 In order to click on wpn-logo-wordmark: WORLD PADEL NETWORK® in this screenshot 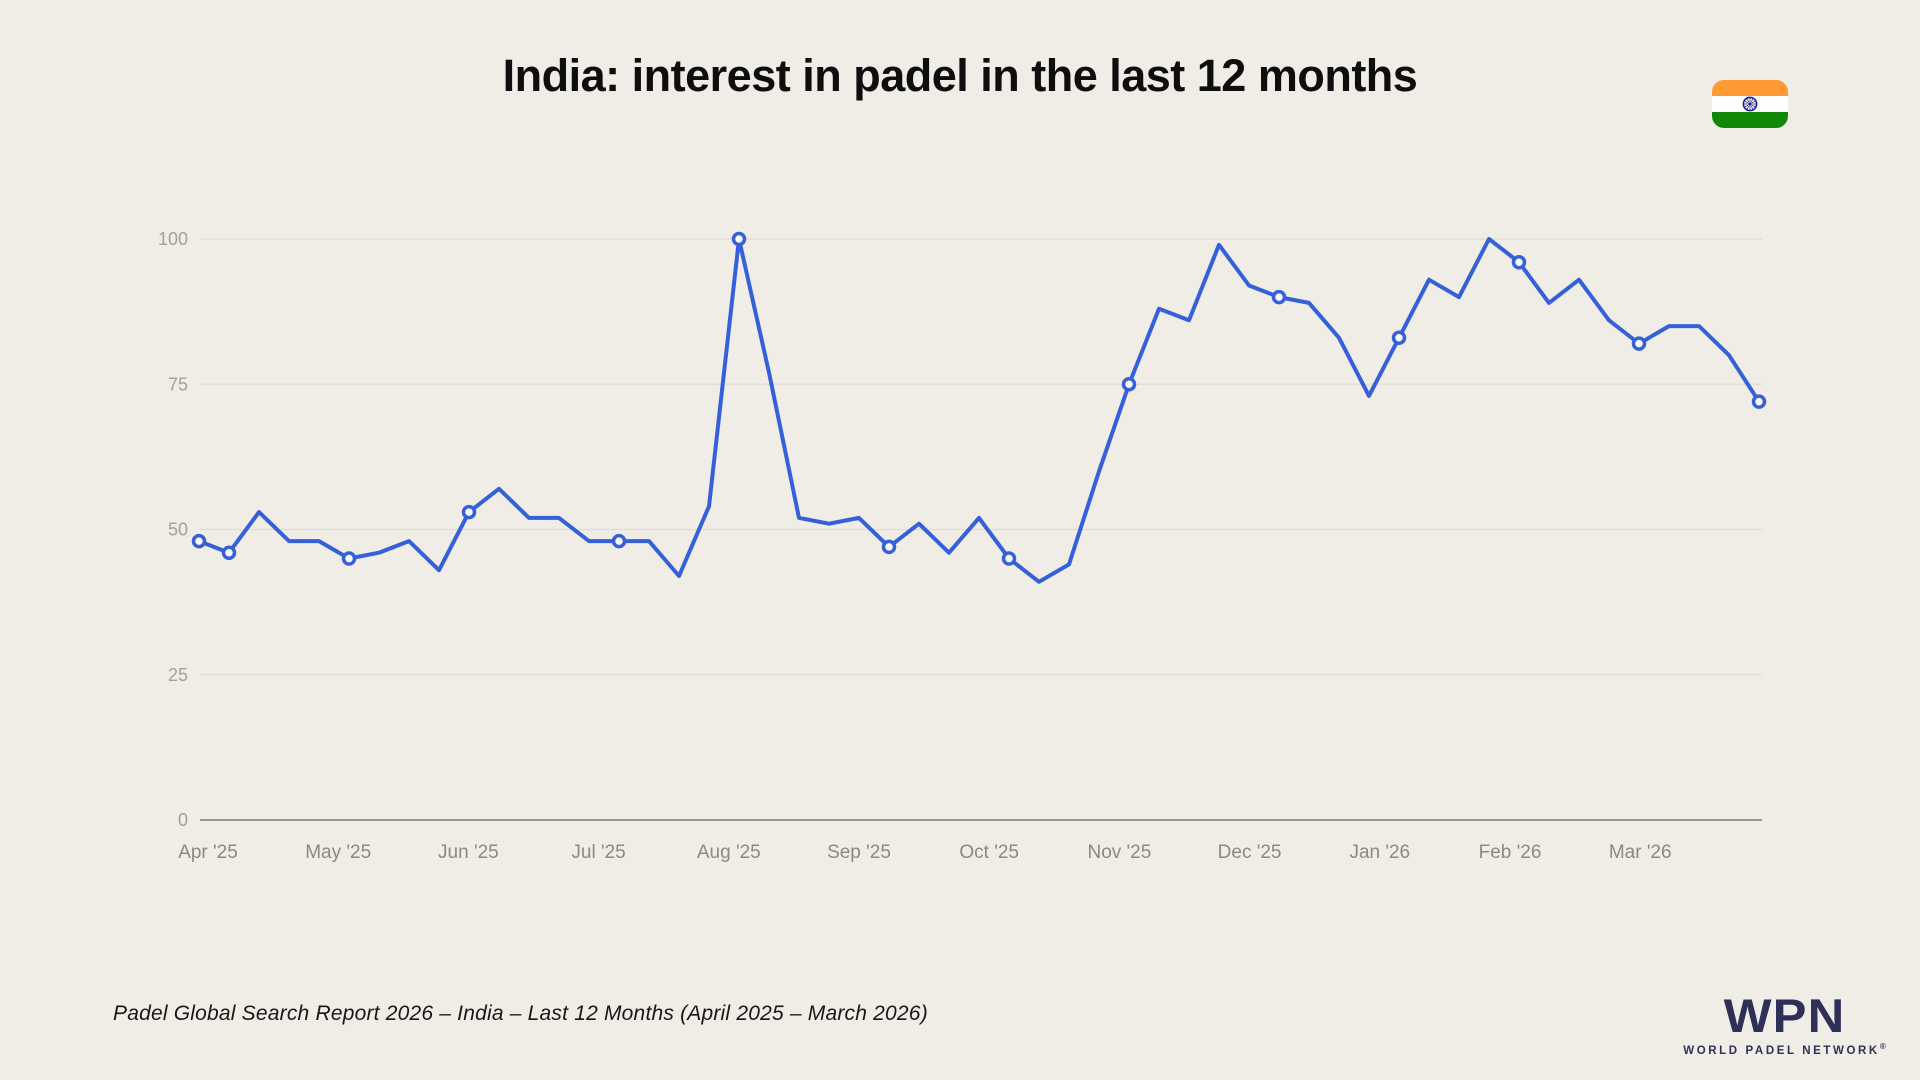, I will do `click(1784, 1050)`.